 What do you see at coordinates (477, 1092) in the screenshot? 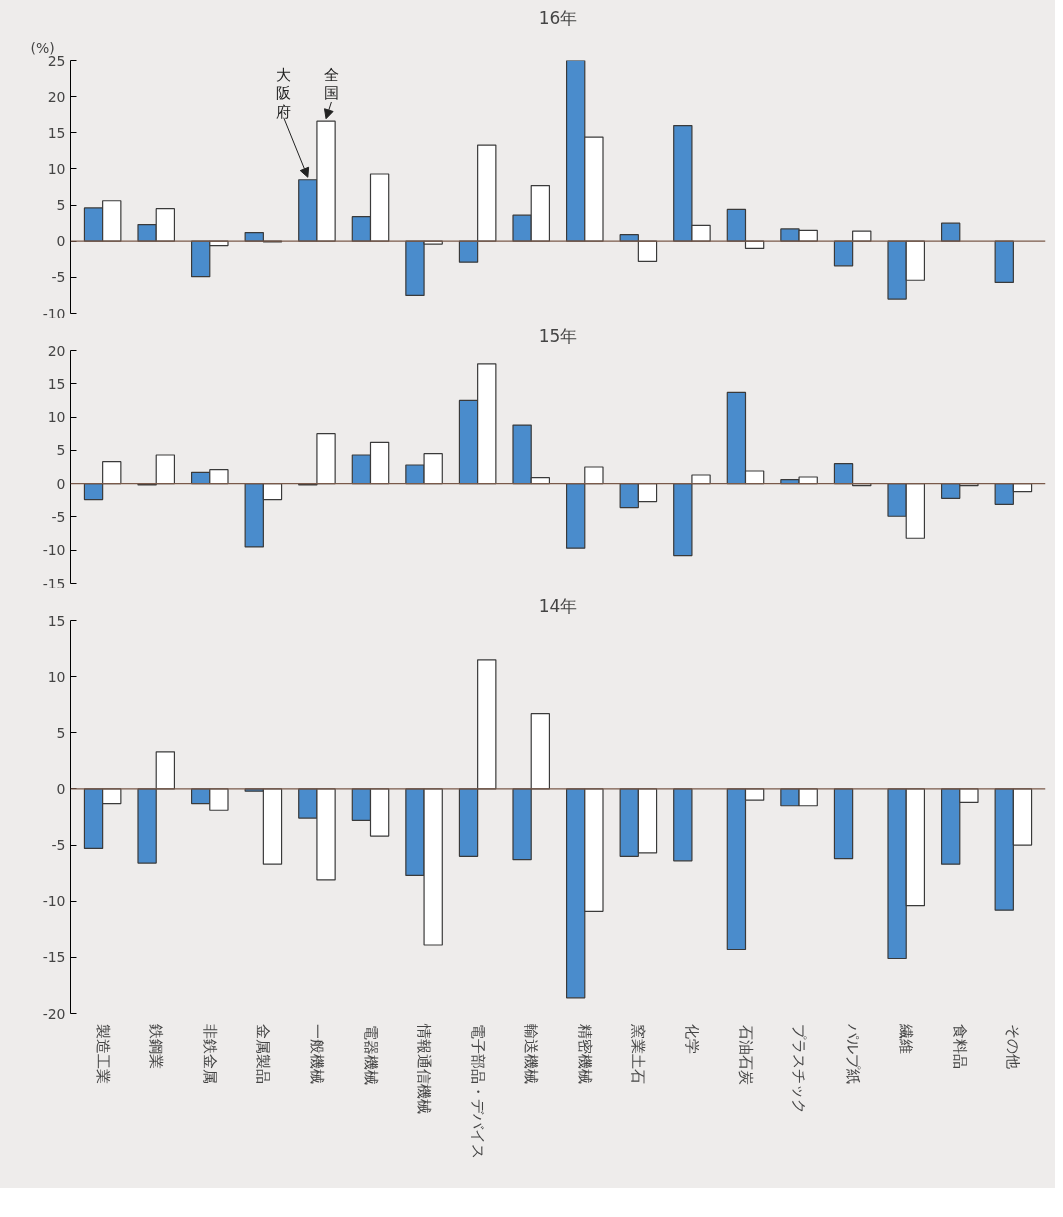
I see `x-tick-label: 電子部品・デバイス` at bounding box center [477, 1092].